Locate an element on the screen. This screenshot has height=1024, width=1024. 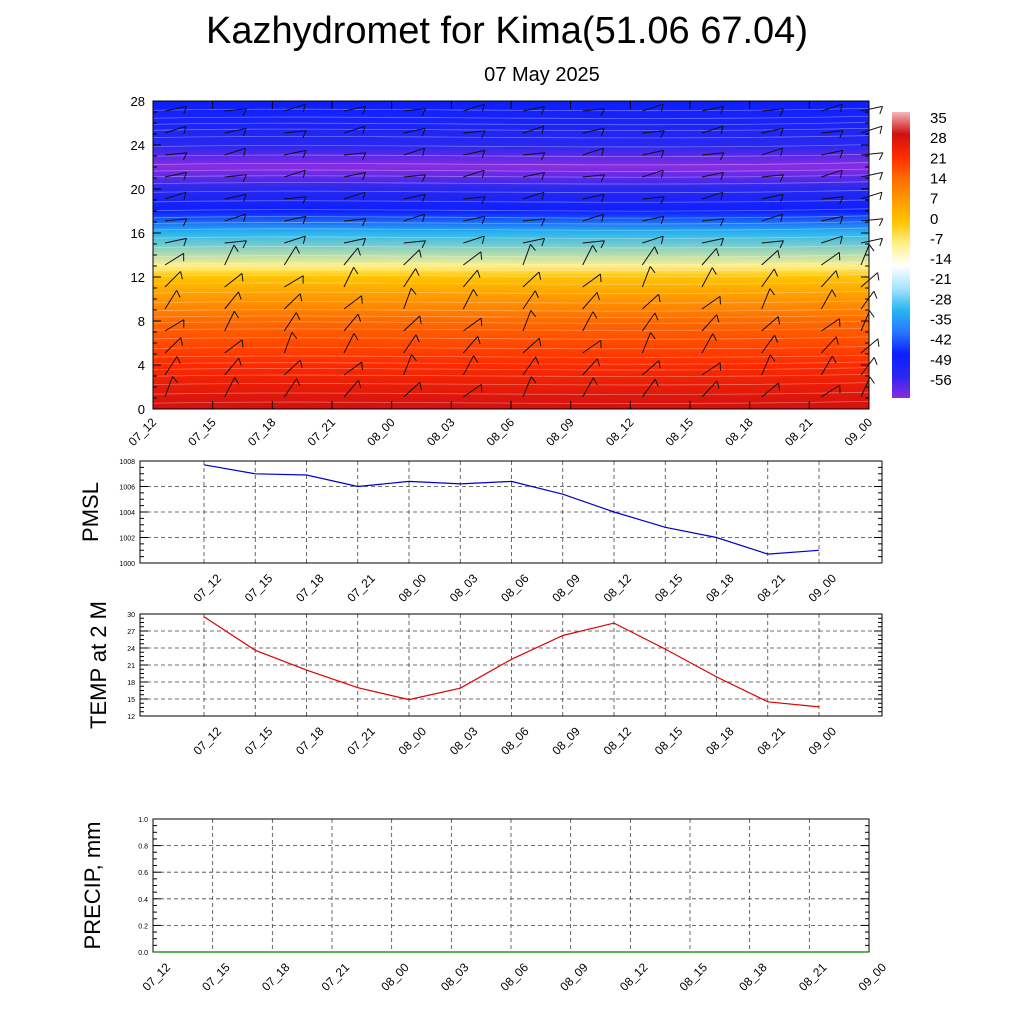
x-tick-label: 09_00 is located at coordinates (823, 588).